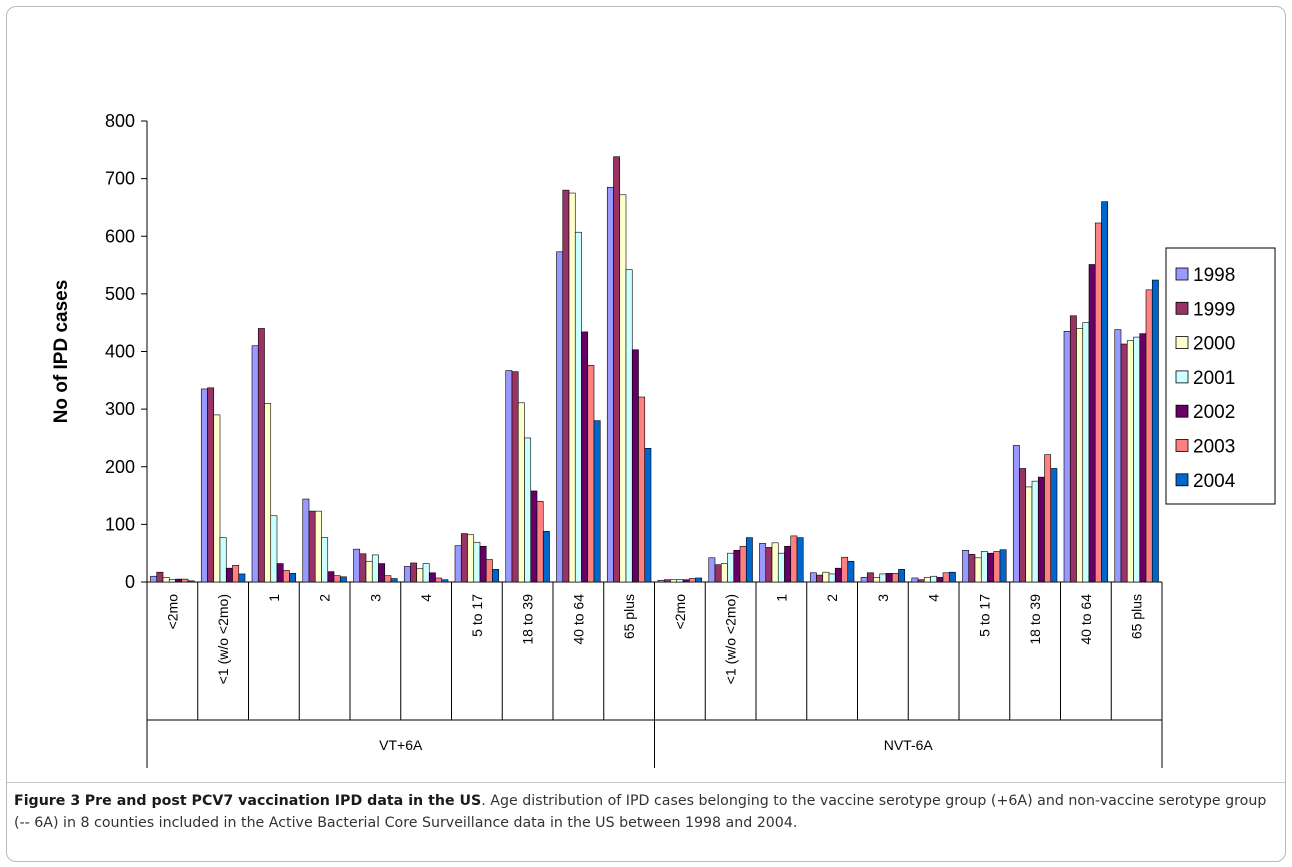 This screenshot has width=1292, height=867. I want to click on y-tick-label: 700, so click(120, 179).